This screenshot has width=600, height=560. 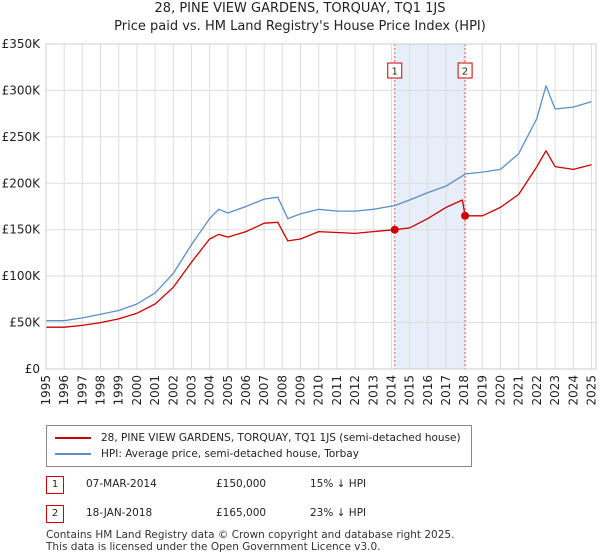 I want to click on x-tick-label: 2016, so click(x=428, y=390).